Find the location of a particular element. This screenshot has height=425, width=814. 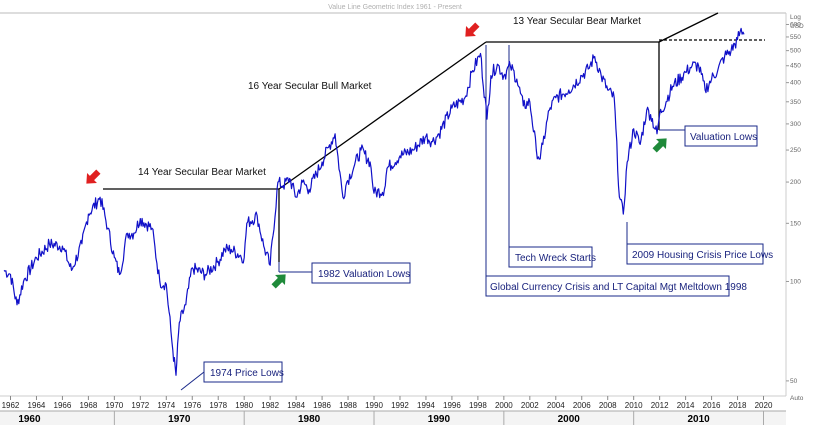

x-tick-label: 2018 is located at coordinates (738, 405).